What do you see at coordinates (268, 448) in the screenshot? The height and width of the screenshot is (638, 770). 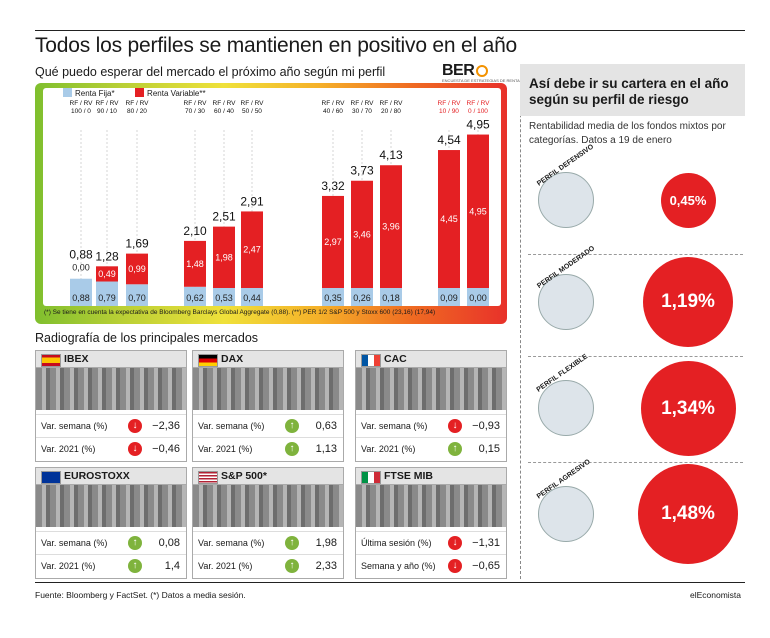 I see `market-row: Var. 2021 (%) ↑ 1,13` at bounding box center [268, 448].